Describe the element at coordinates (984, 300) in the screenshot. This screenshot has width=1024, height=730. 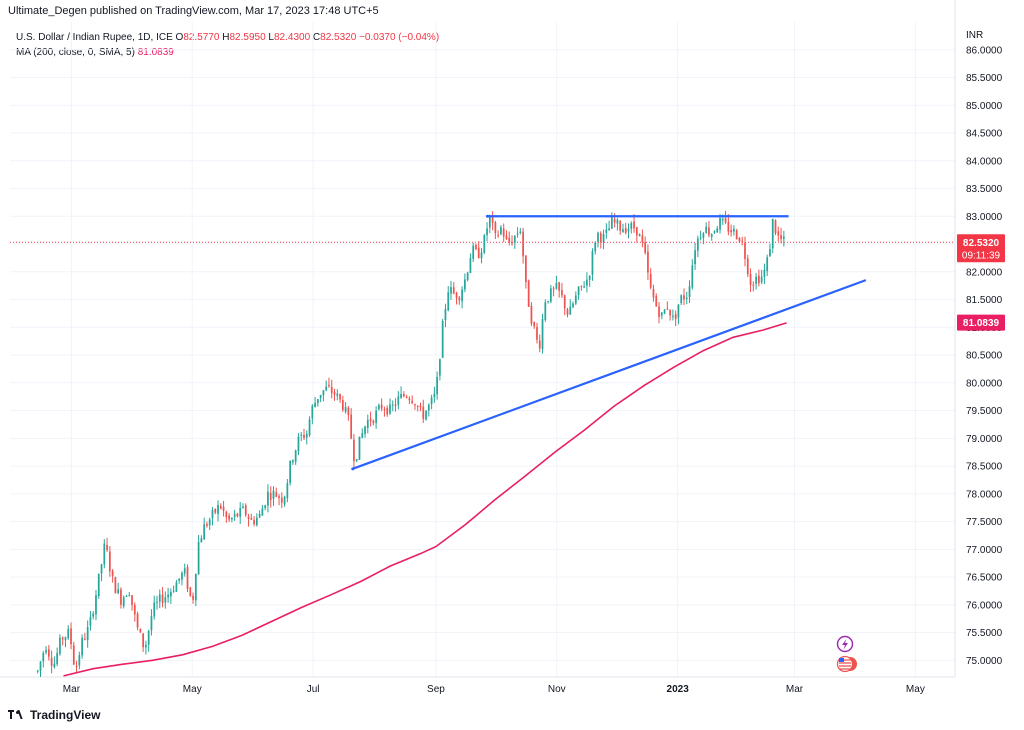
I see `y-tick-label: 81.5000` at that location.